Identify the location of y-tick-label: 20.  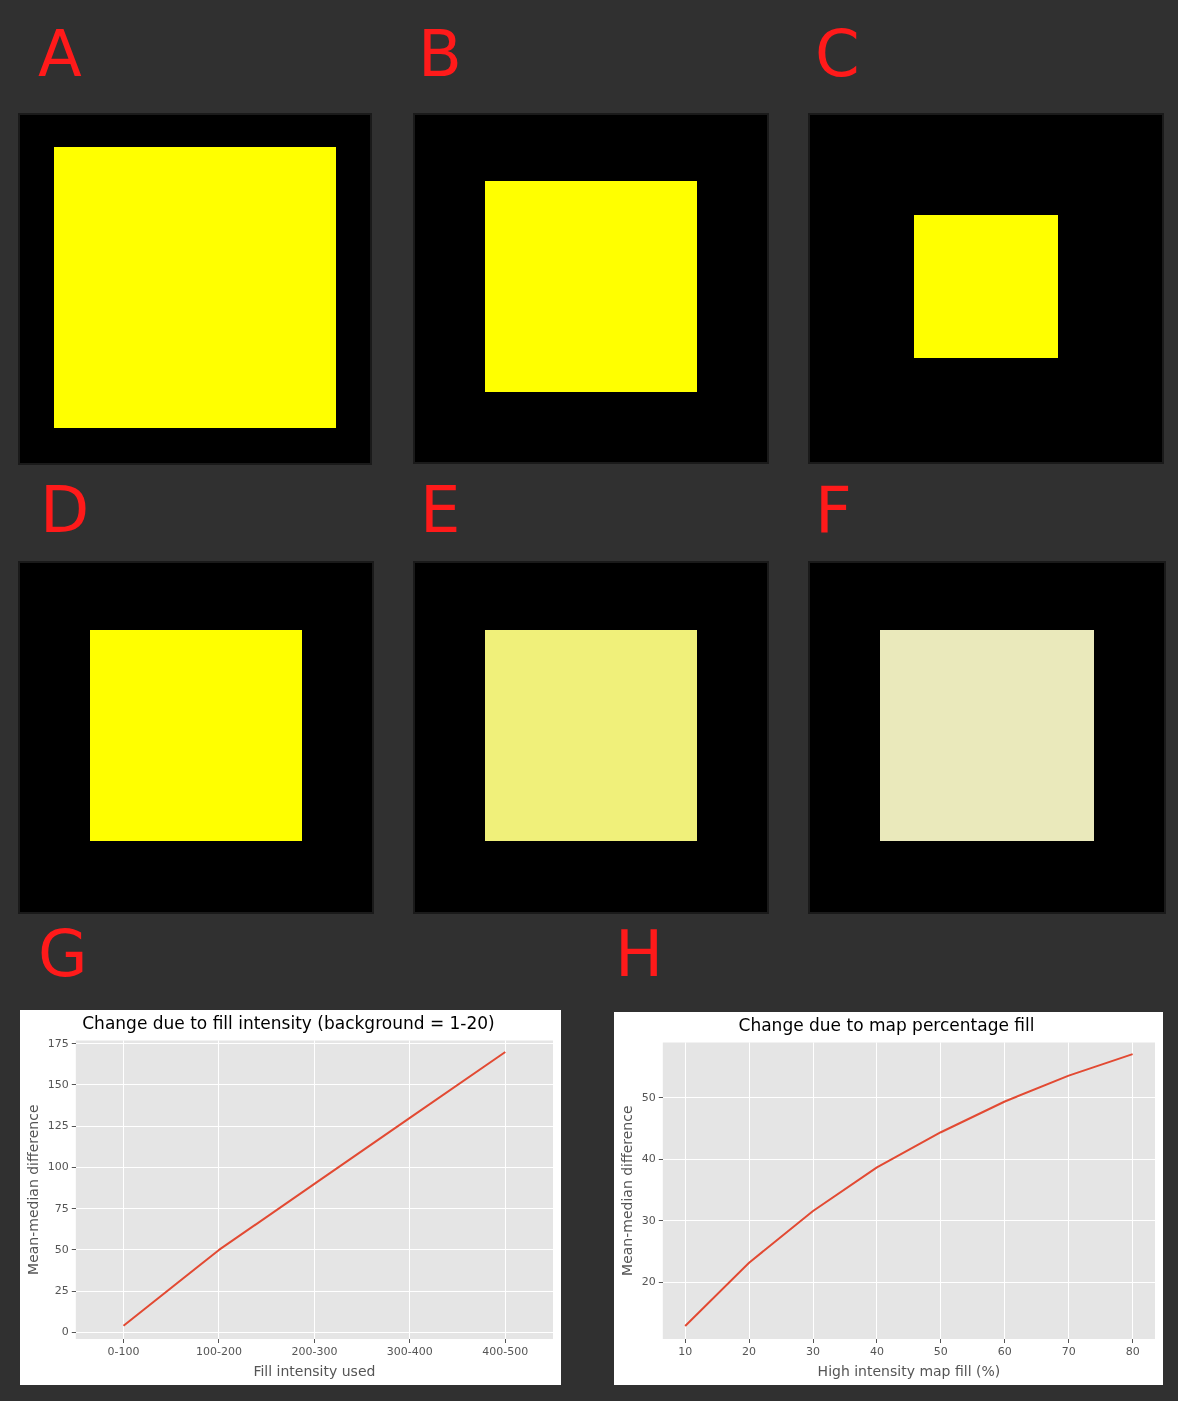
(648, 1282).